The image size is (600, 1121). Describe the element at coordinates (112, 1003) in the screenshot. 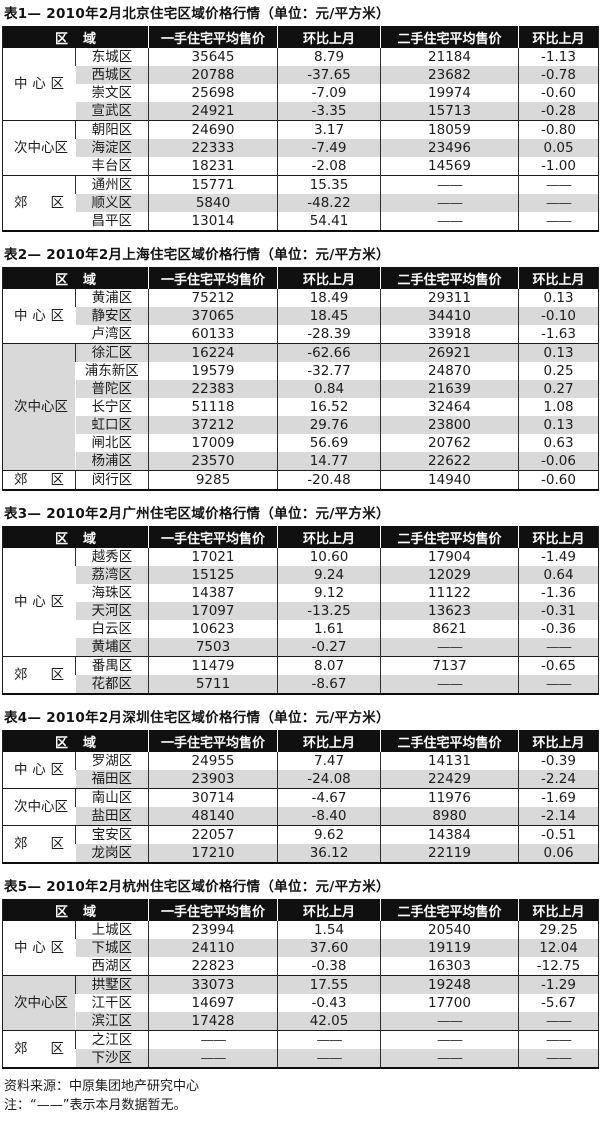

I see `district-cell: 江干区` at that location.